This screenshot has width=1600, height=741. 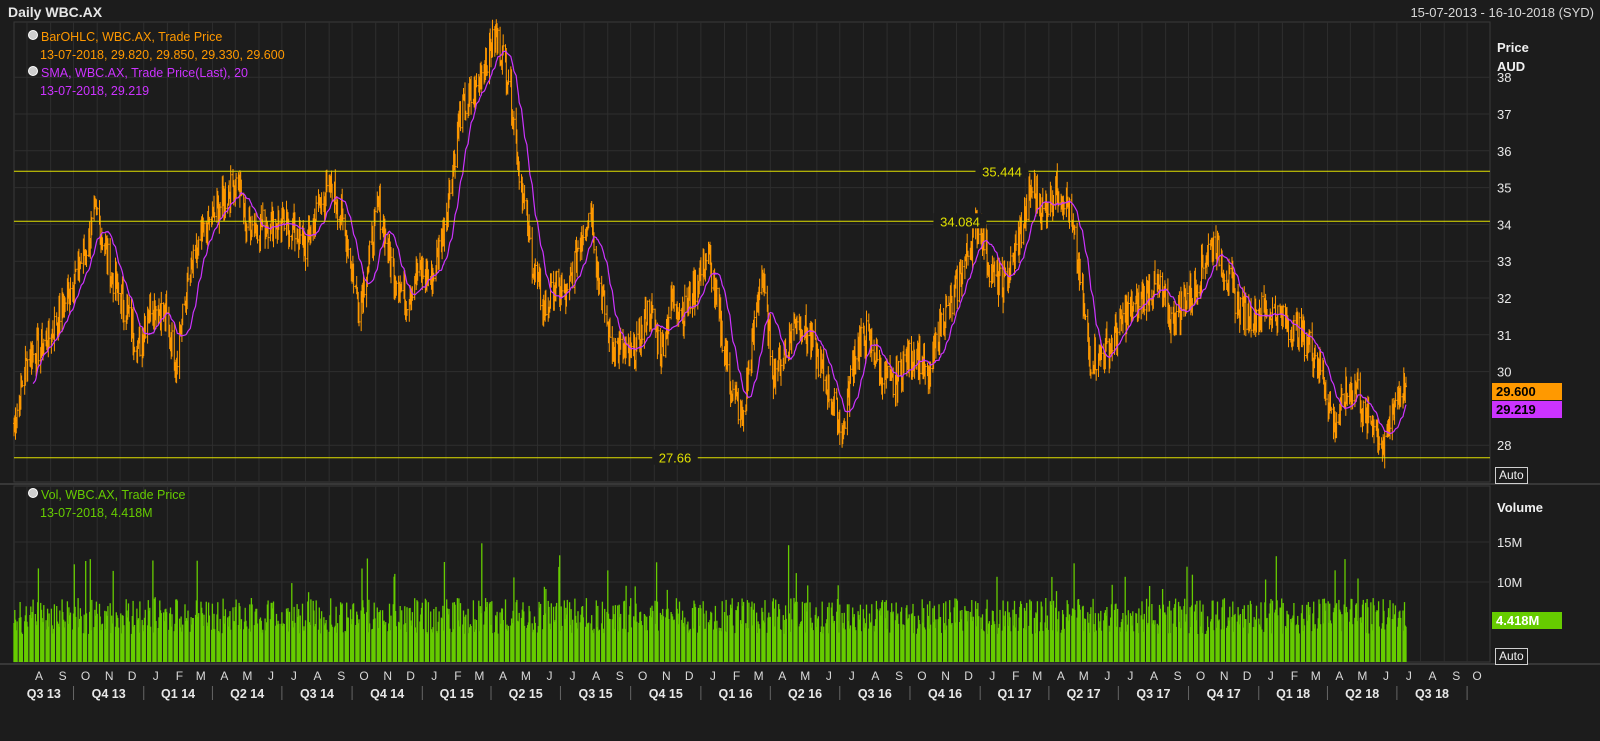 I want to click on quarter-tick-label: Q3 16, so click(x=875, y=694).